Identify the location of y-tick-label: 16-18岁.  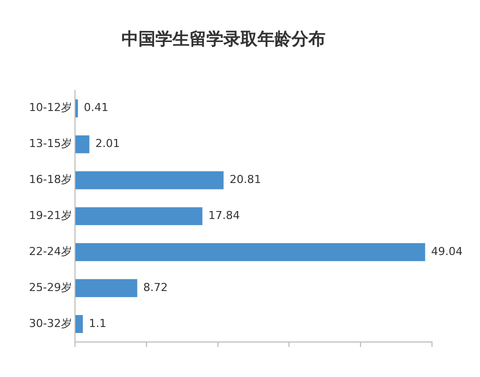
(50, 179).